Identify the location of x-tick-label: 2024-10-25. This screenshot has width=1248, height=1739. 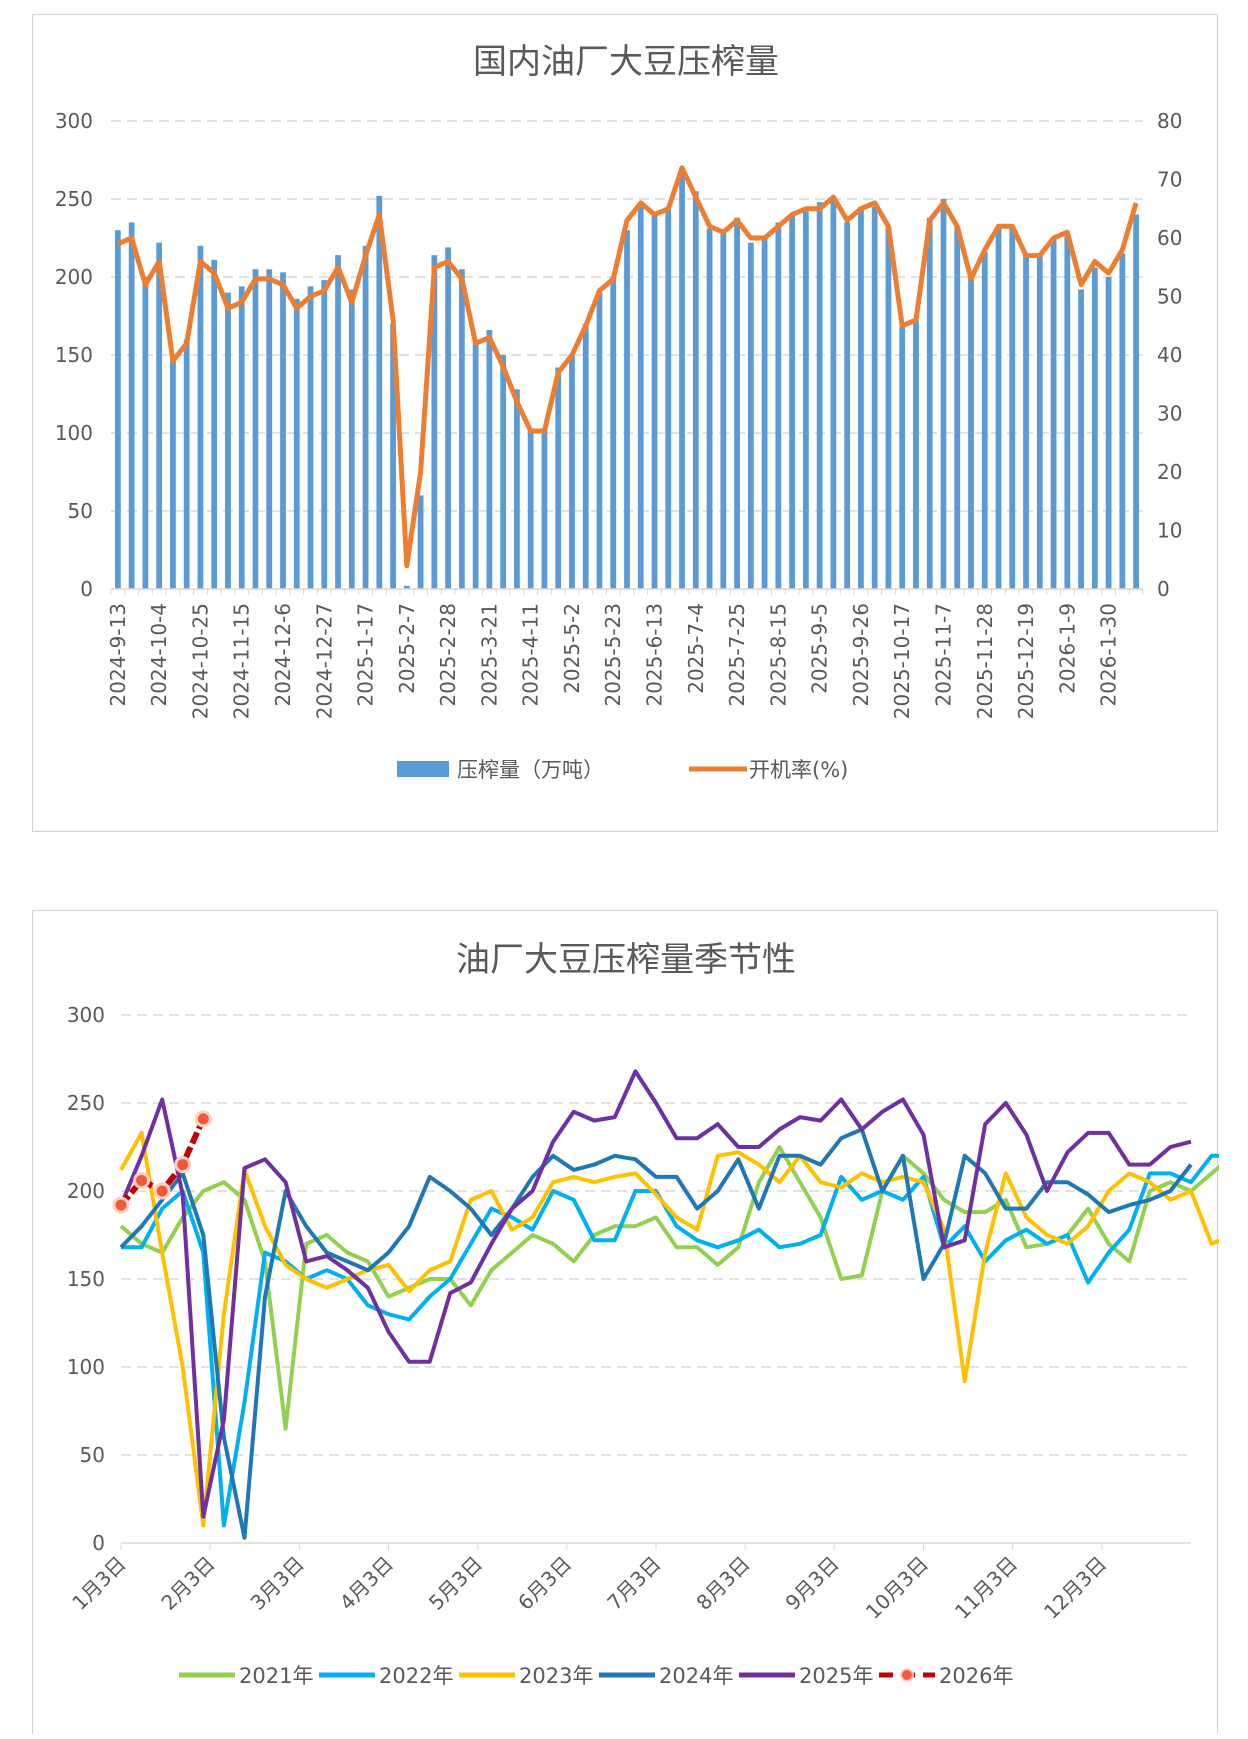
(200, 661).